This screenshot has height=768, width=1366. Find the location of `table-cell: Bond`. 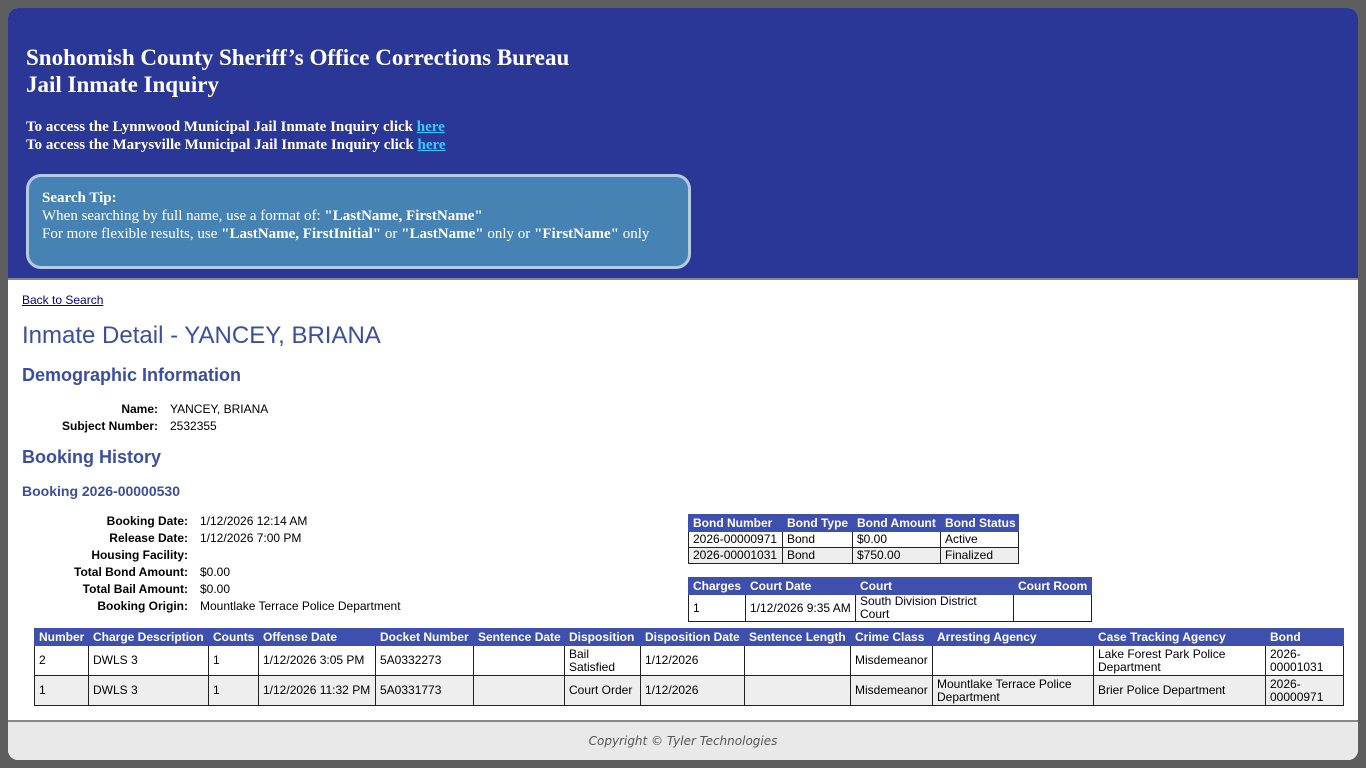

table-cell: Bond is located at coordinates (817, 555).